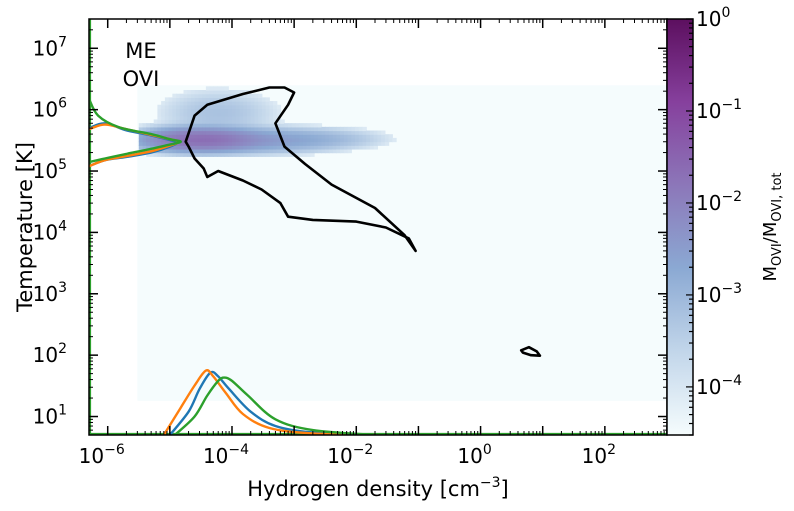  What do you see at coordinates (50, 109) in the screenshot?
I see `y-tick-label: 10⁶` at bounding box center [50, 109].